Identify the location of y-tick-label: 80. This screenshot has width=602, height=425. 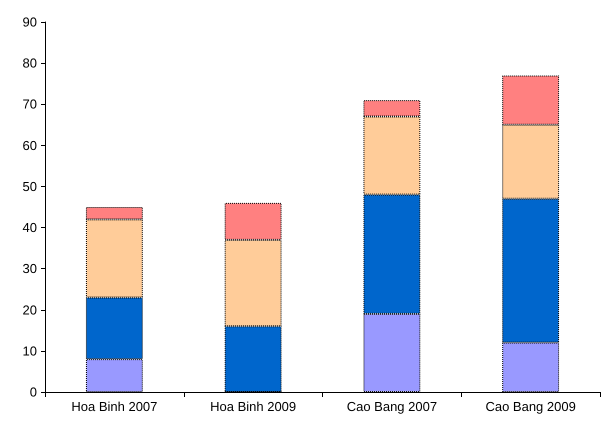
(29, 63).